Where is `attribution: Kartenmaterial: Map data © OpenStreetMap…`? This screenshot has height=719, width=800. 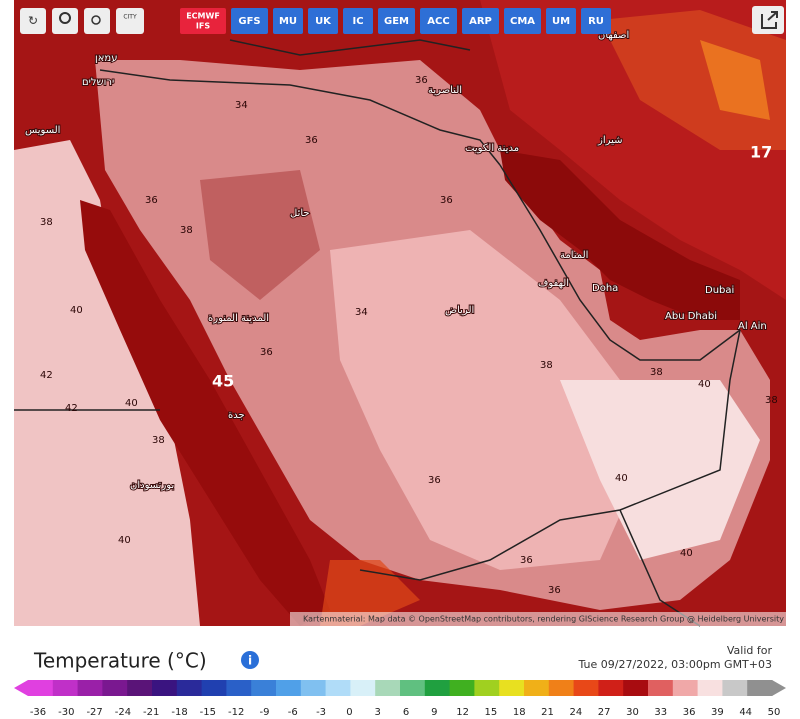 attribution: Kartenmaterial: Map data © OpenStreetMap… is located at coordinates (543, 619).